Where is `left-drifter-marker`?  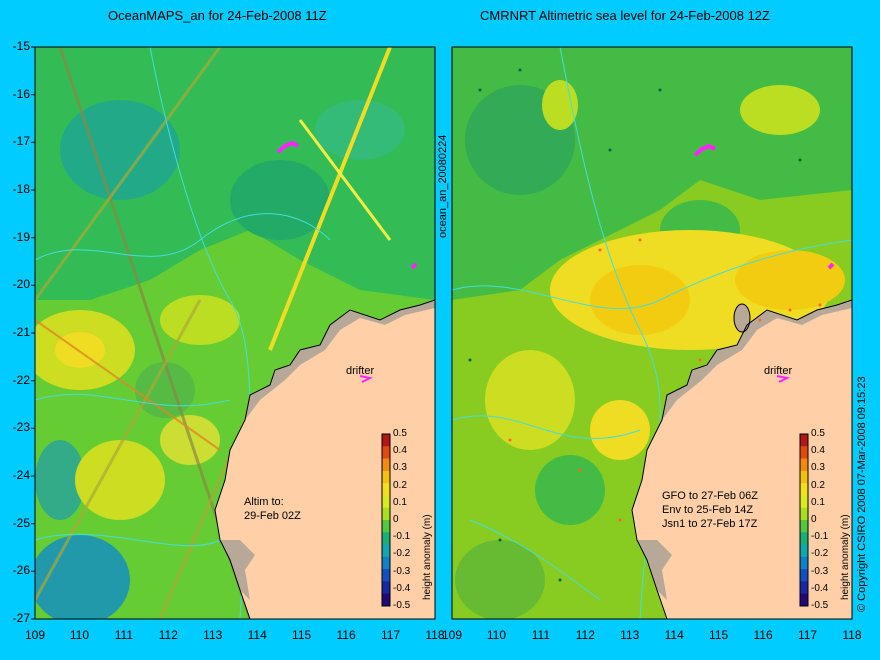
left-drifter-marker is located at coordinates (366, 379).